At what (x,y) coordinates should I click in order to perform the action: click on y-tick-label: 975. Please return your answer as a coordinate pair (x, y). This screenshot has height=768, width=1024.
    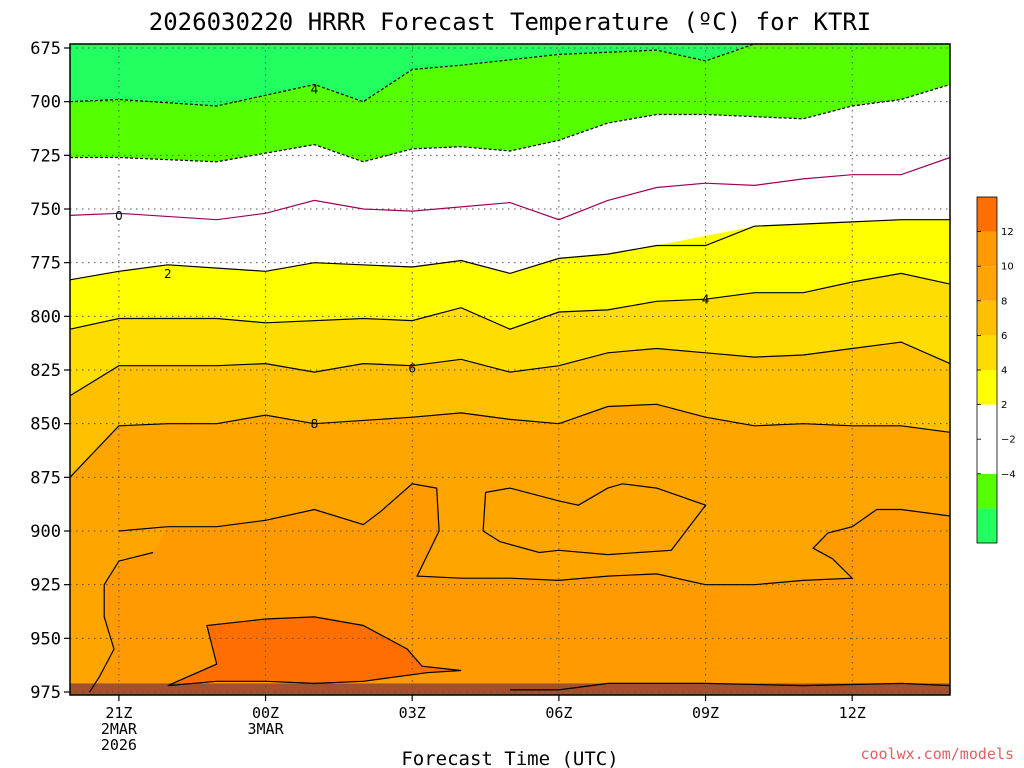
    Looking at the image, I should click on (45, 693).